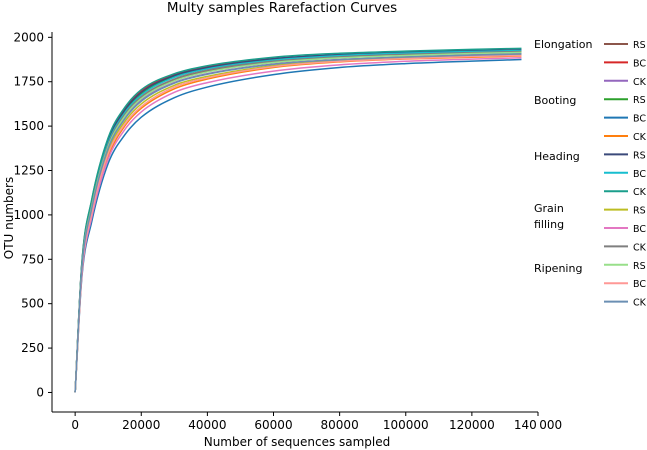 This screenshot has height=450, width=647. What do you see at coordinates (75, 425) in the screenshot?
I see `x-tick-label: 0` at bounding box center [75, 425].